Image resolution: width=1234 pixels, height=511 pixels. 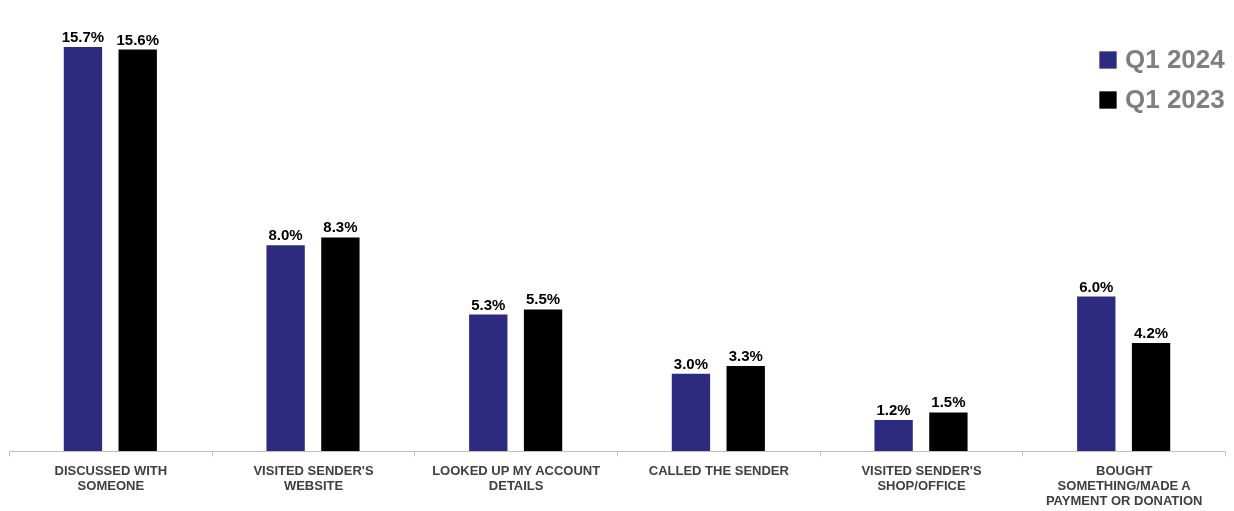 What do you see at coordinates (83, 36) in the screenshot?
I see `data-label: 15.7%` at bounding box center [83, 36].